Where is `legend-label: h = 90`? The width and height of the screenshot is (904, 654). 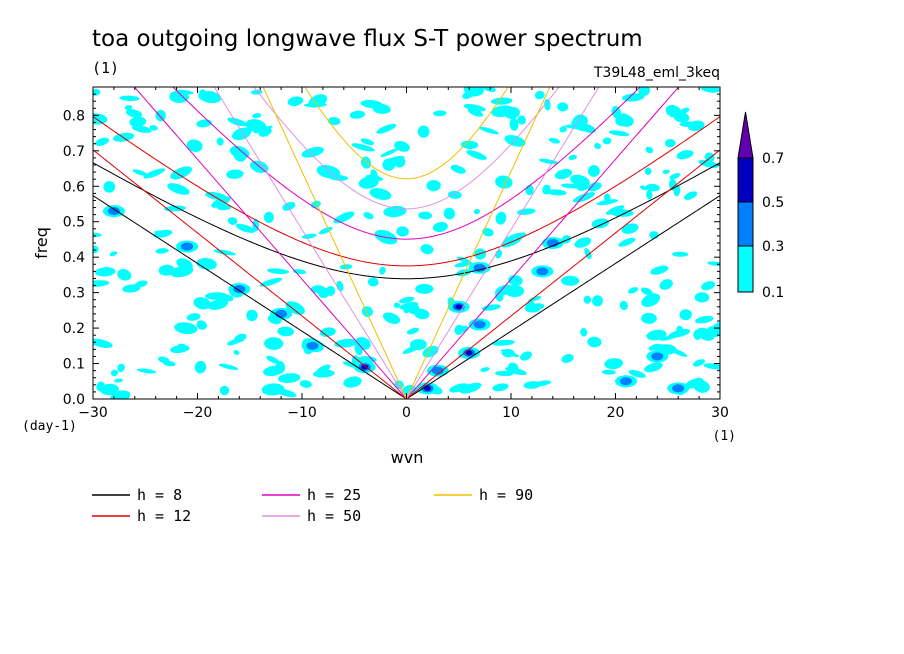
legend-label: h = 90 is located at coordinates (506, 495).